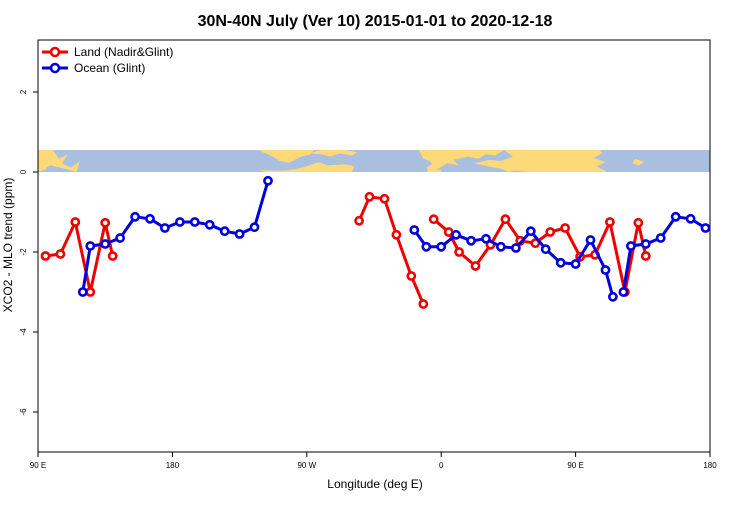 Image resolution: width=750 pixels, height=505 pixels. What do you see at coordinates (109, 68) in the screenshot?
I see `legend-label-ocean: Ocean (Glint)` at bounding box center [109, 68].